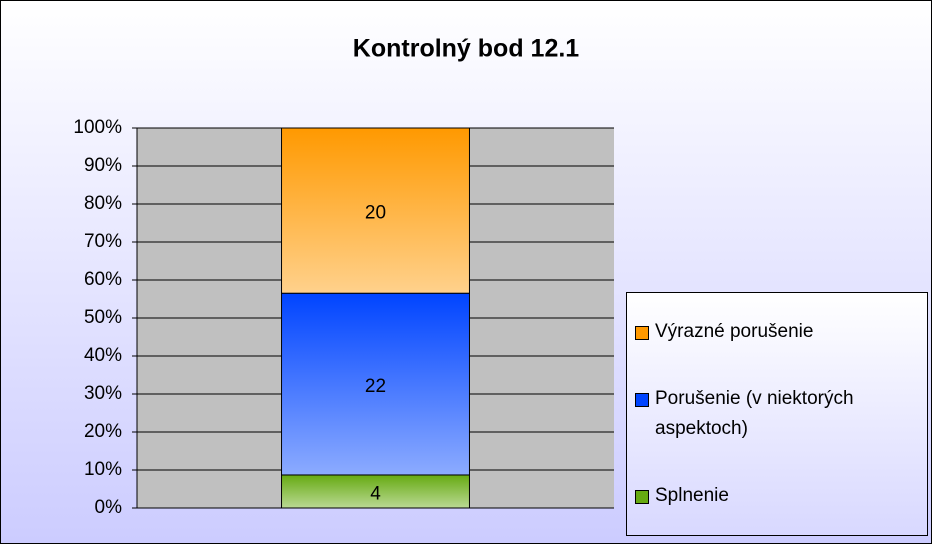 Image resolution: width=932 pixels, height=544 pixels. Describe the element at coordinates (734, 332) in the screenshot. I see `legend-label: Výrazné porušenie` at that location.